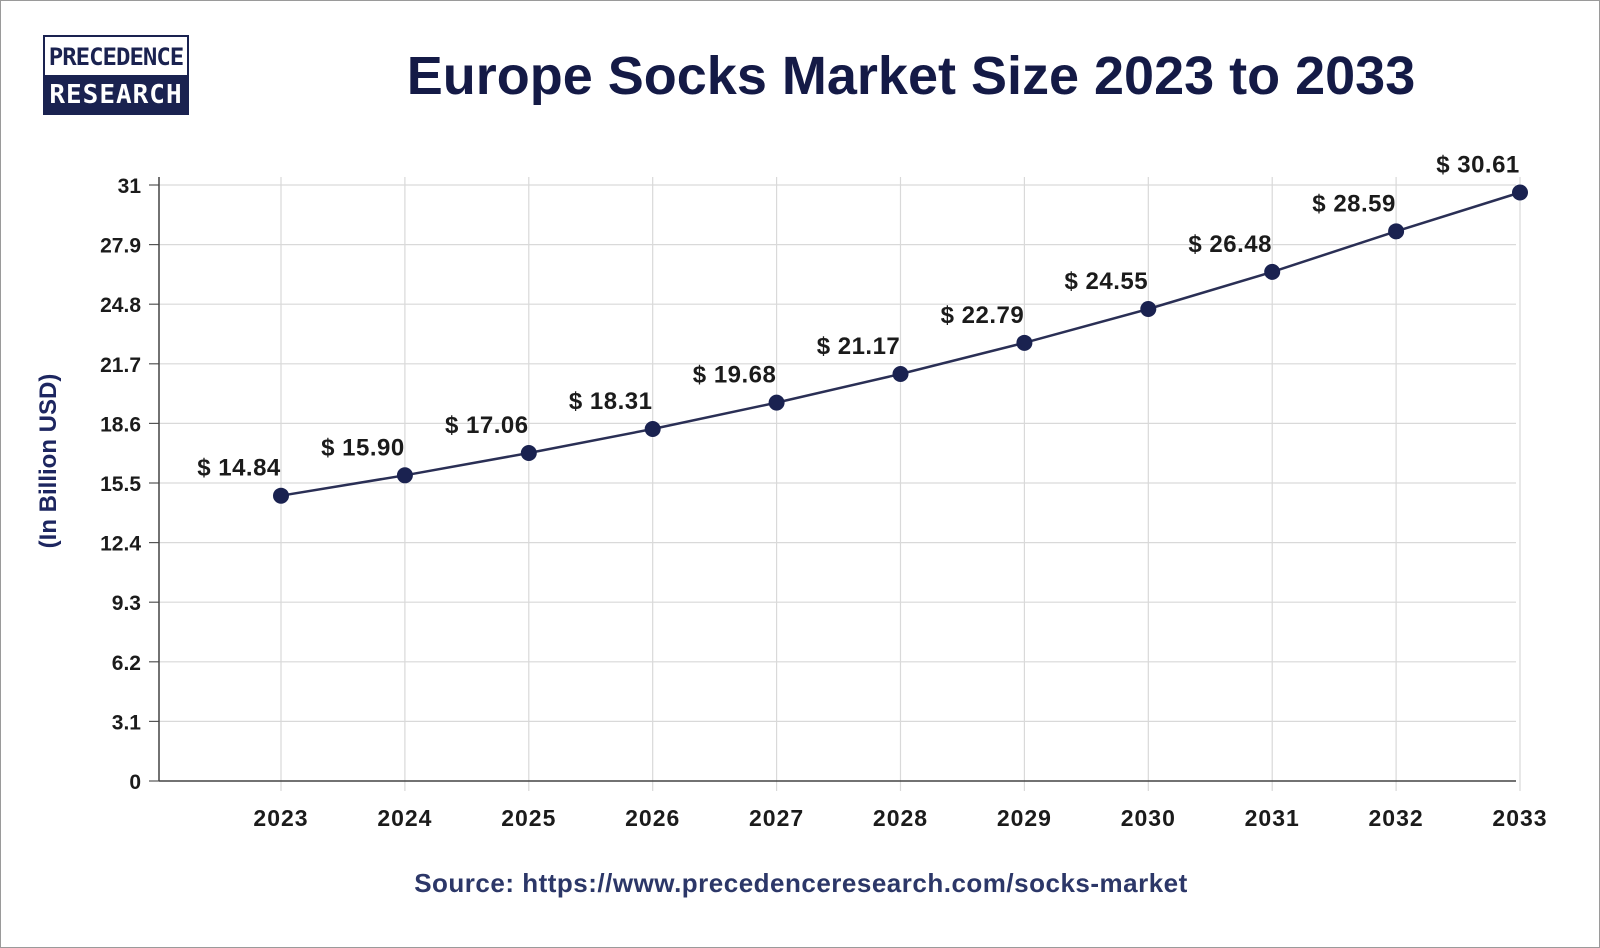 This screenshot has width=1600, height=948. Describe the element at coordinates (652, 818) in the screenshot. I see `x-tick-label: 2026` at that location.